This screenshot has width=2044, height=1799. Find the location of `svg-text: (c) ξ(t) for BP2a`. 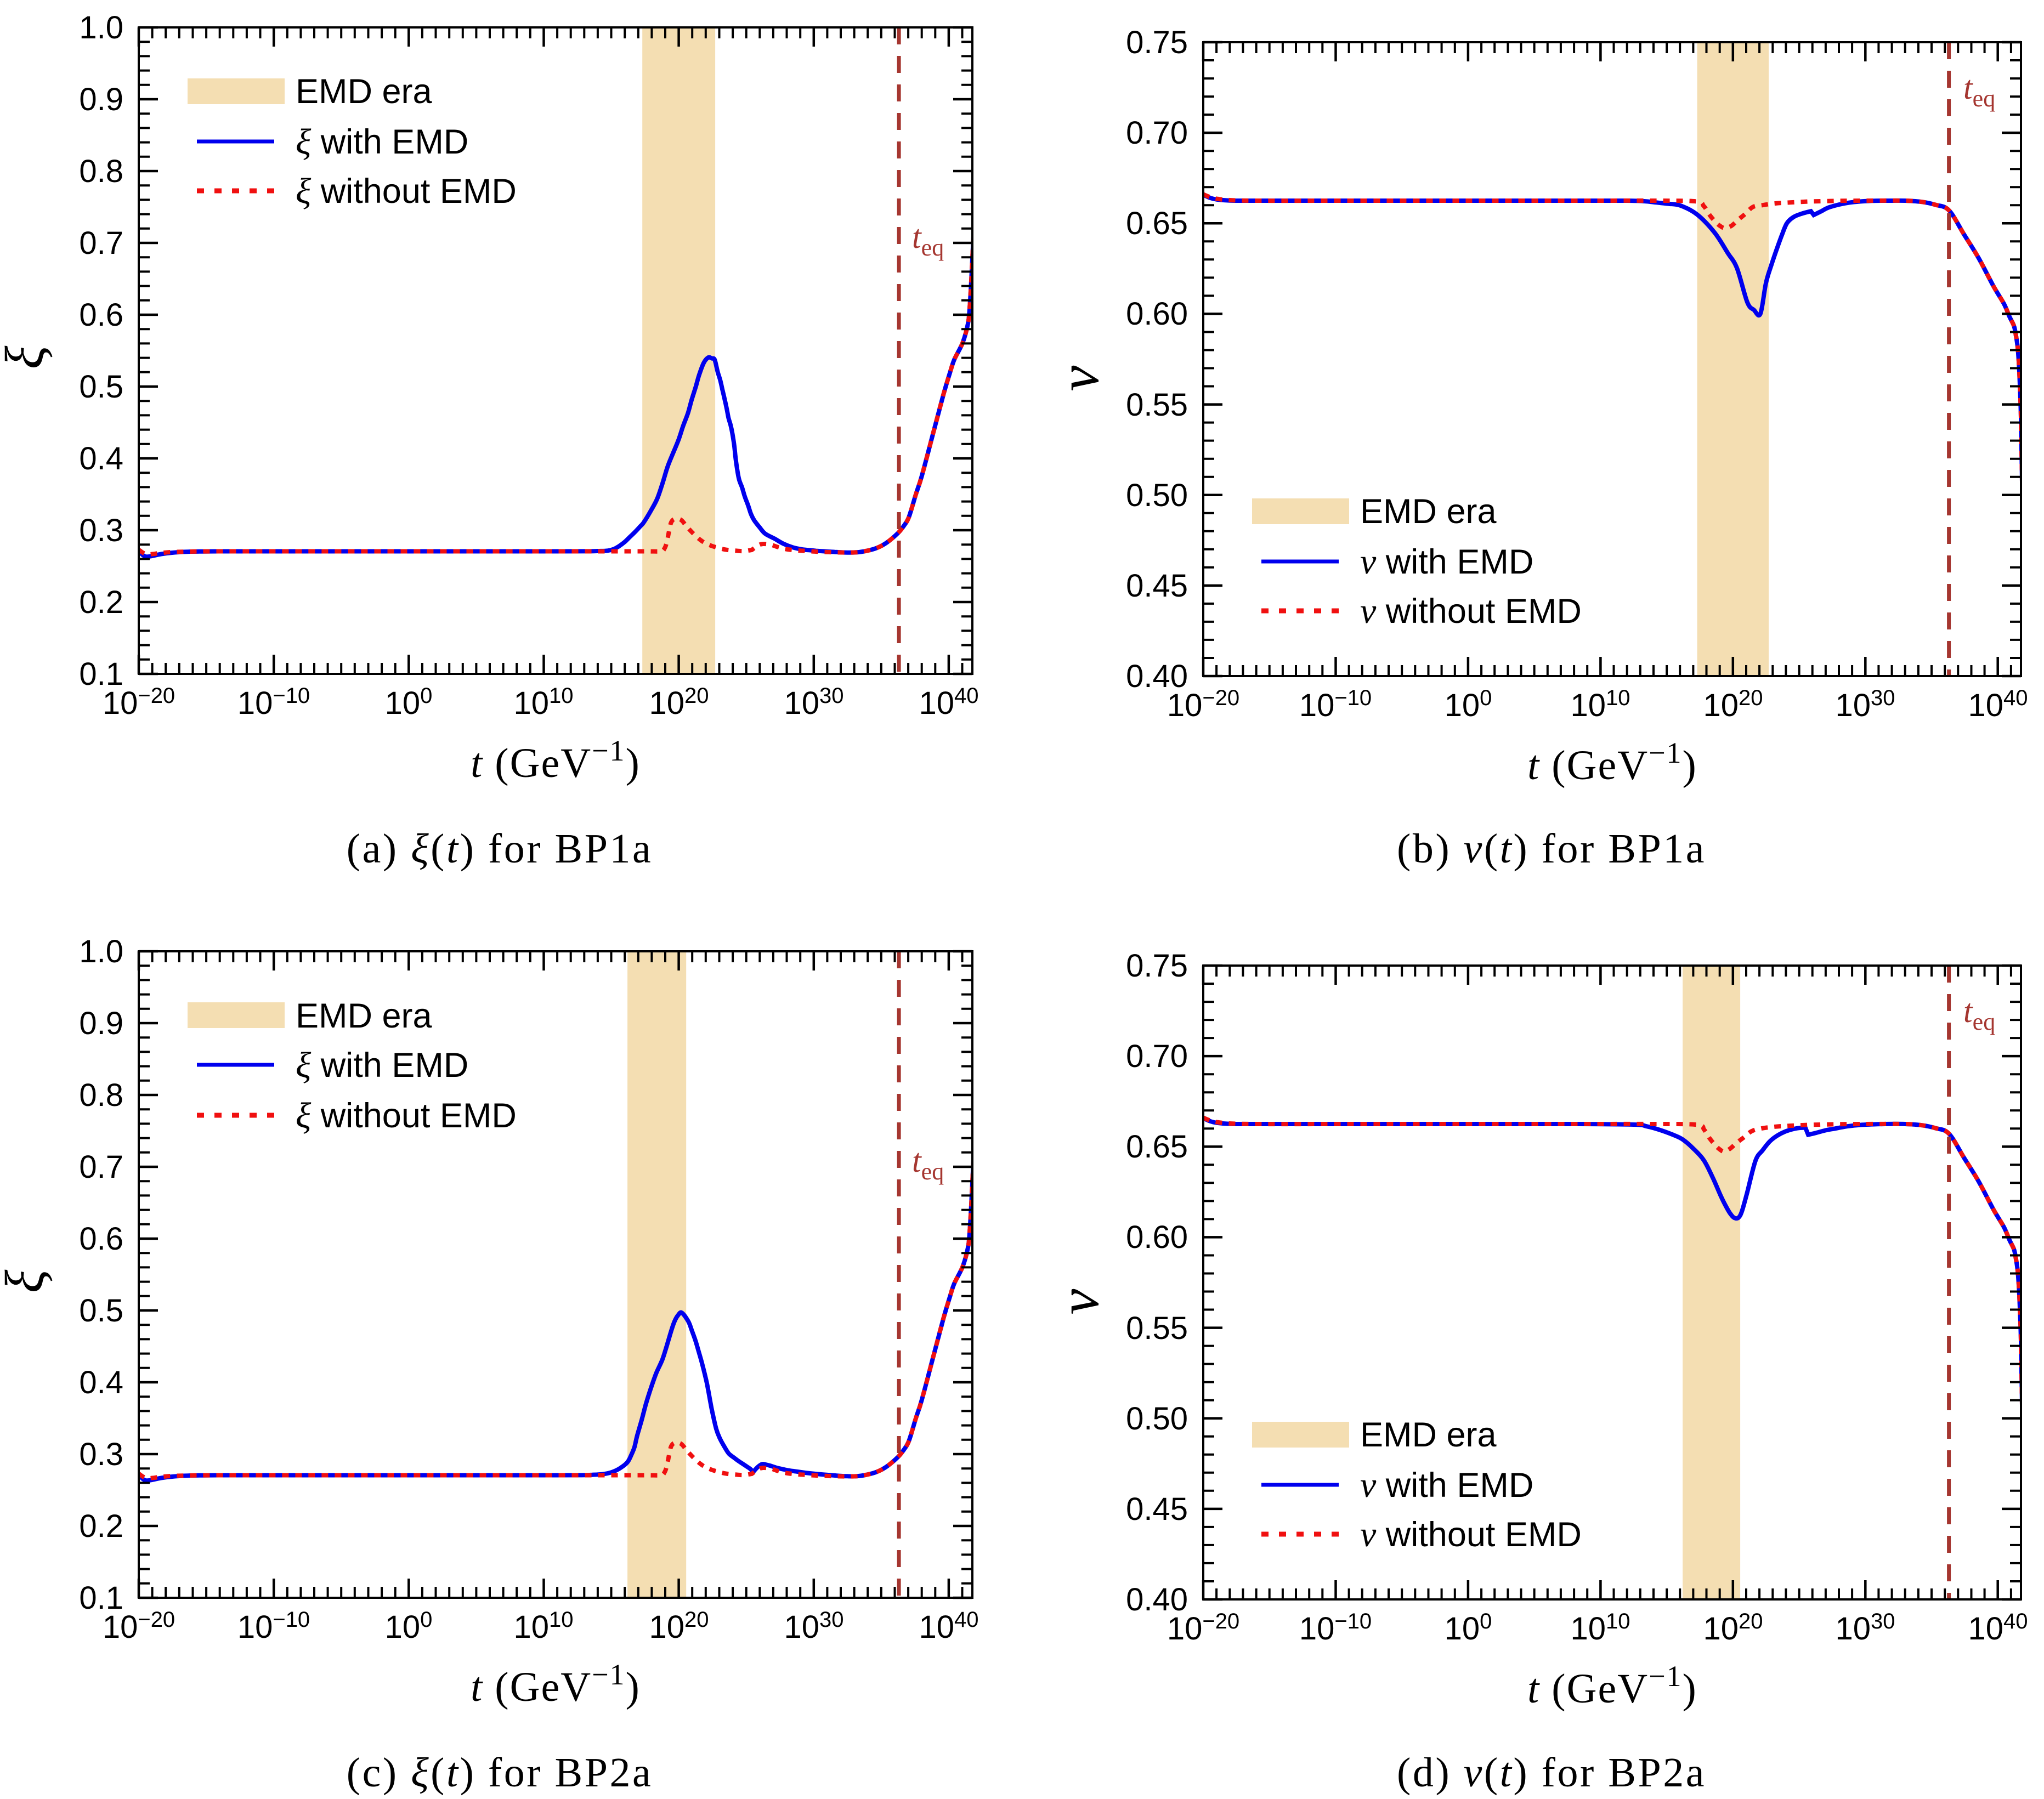

svg-text: (c) ξ(t) for BP2a is located at coordinates (500, 1773).